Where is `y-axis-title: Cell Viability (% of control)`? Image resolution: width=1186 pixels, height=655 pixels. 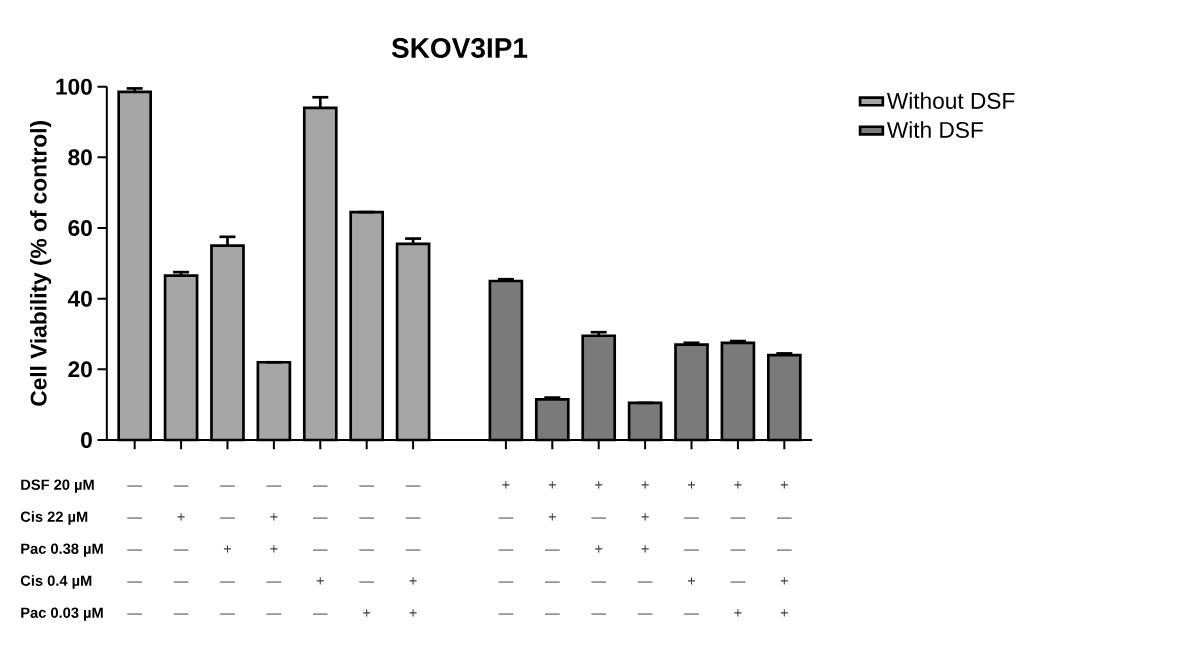
y-axis-title: Cell Viability (% of control) is located at coordinates (41, 263).